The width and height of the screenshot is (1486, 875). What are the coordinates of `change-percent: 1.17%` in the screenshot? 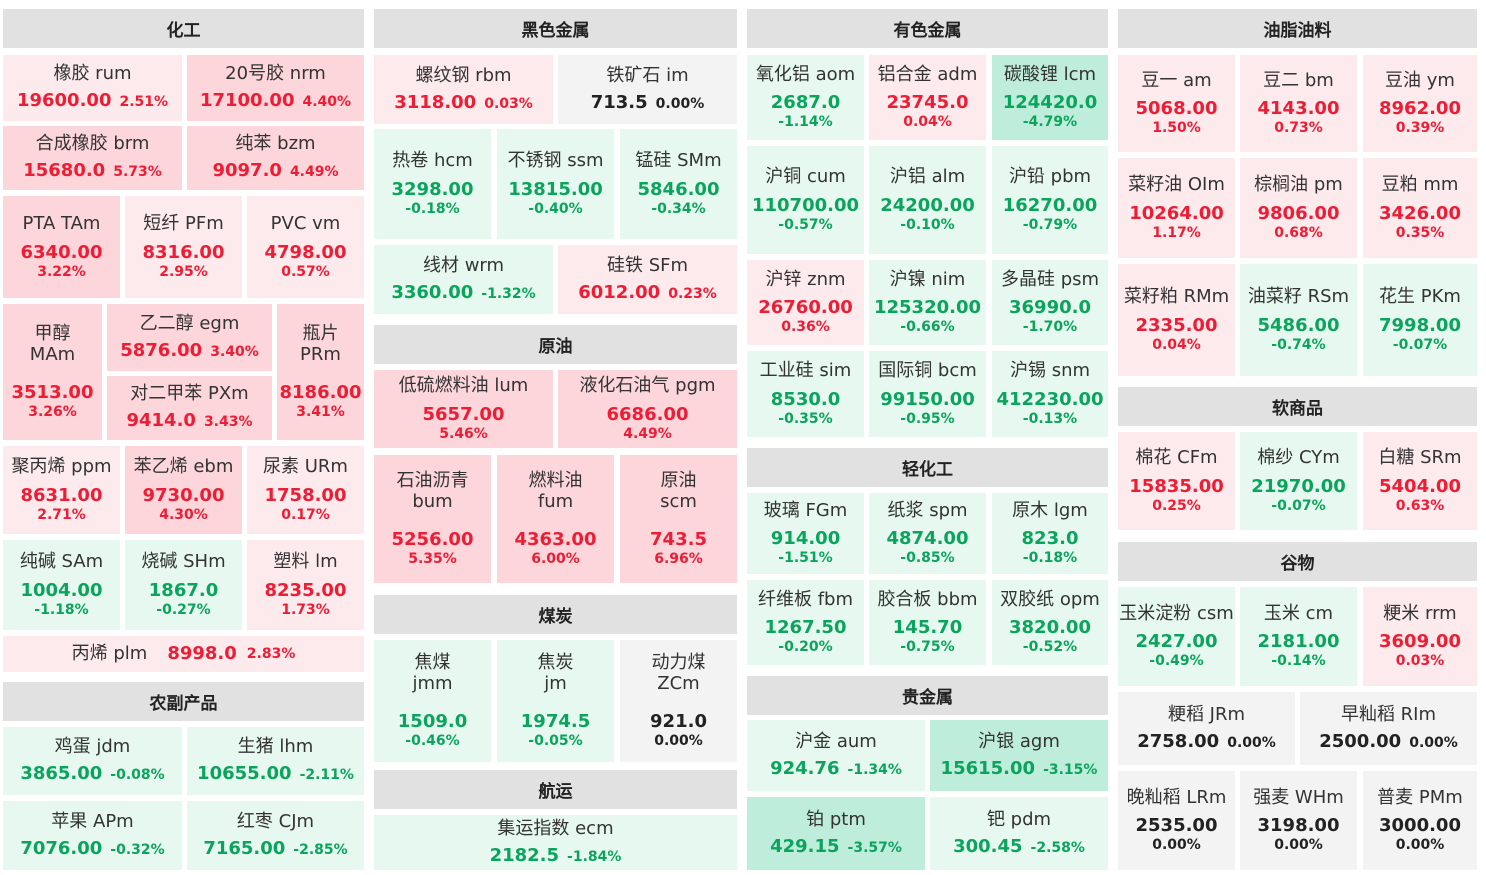 It's located at (1176, 232).